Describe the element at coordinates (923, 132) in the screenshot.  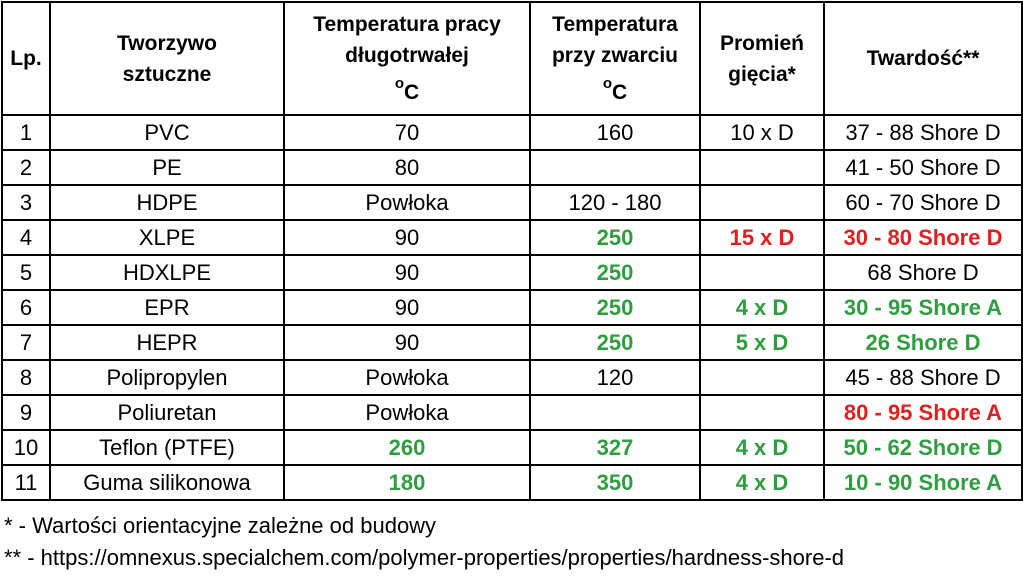
I see `cell-hardness: 37 - 88 Shore D` at that location.